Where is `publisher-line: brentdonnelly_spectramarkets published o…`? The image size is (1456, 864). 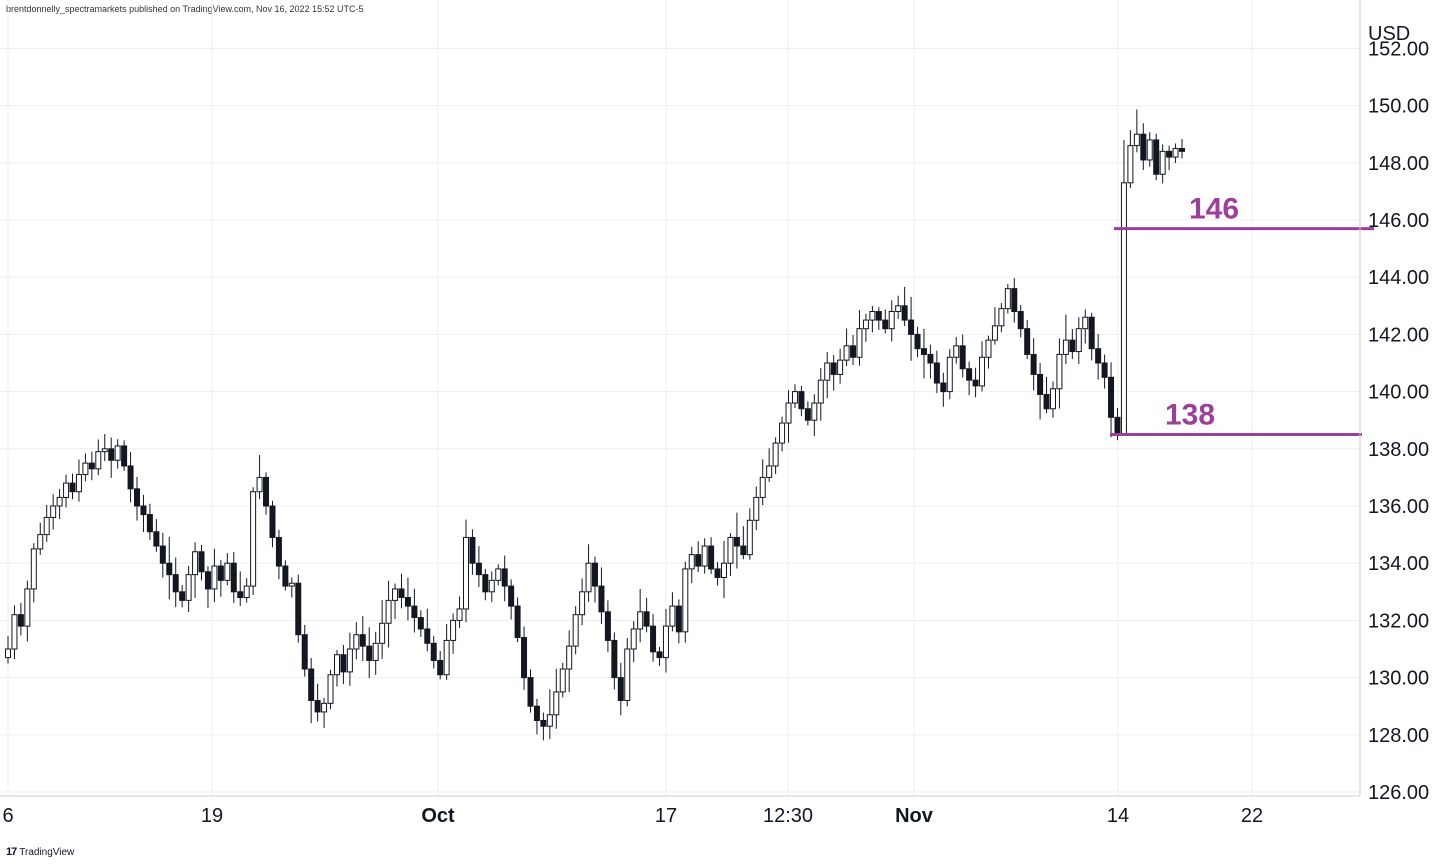 publisher-line: brentdonnelly_spectramarkets published o… is located at coordinates (185, 9).